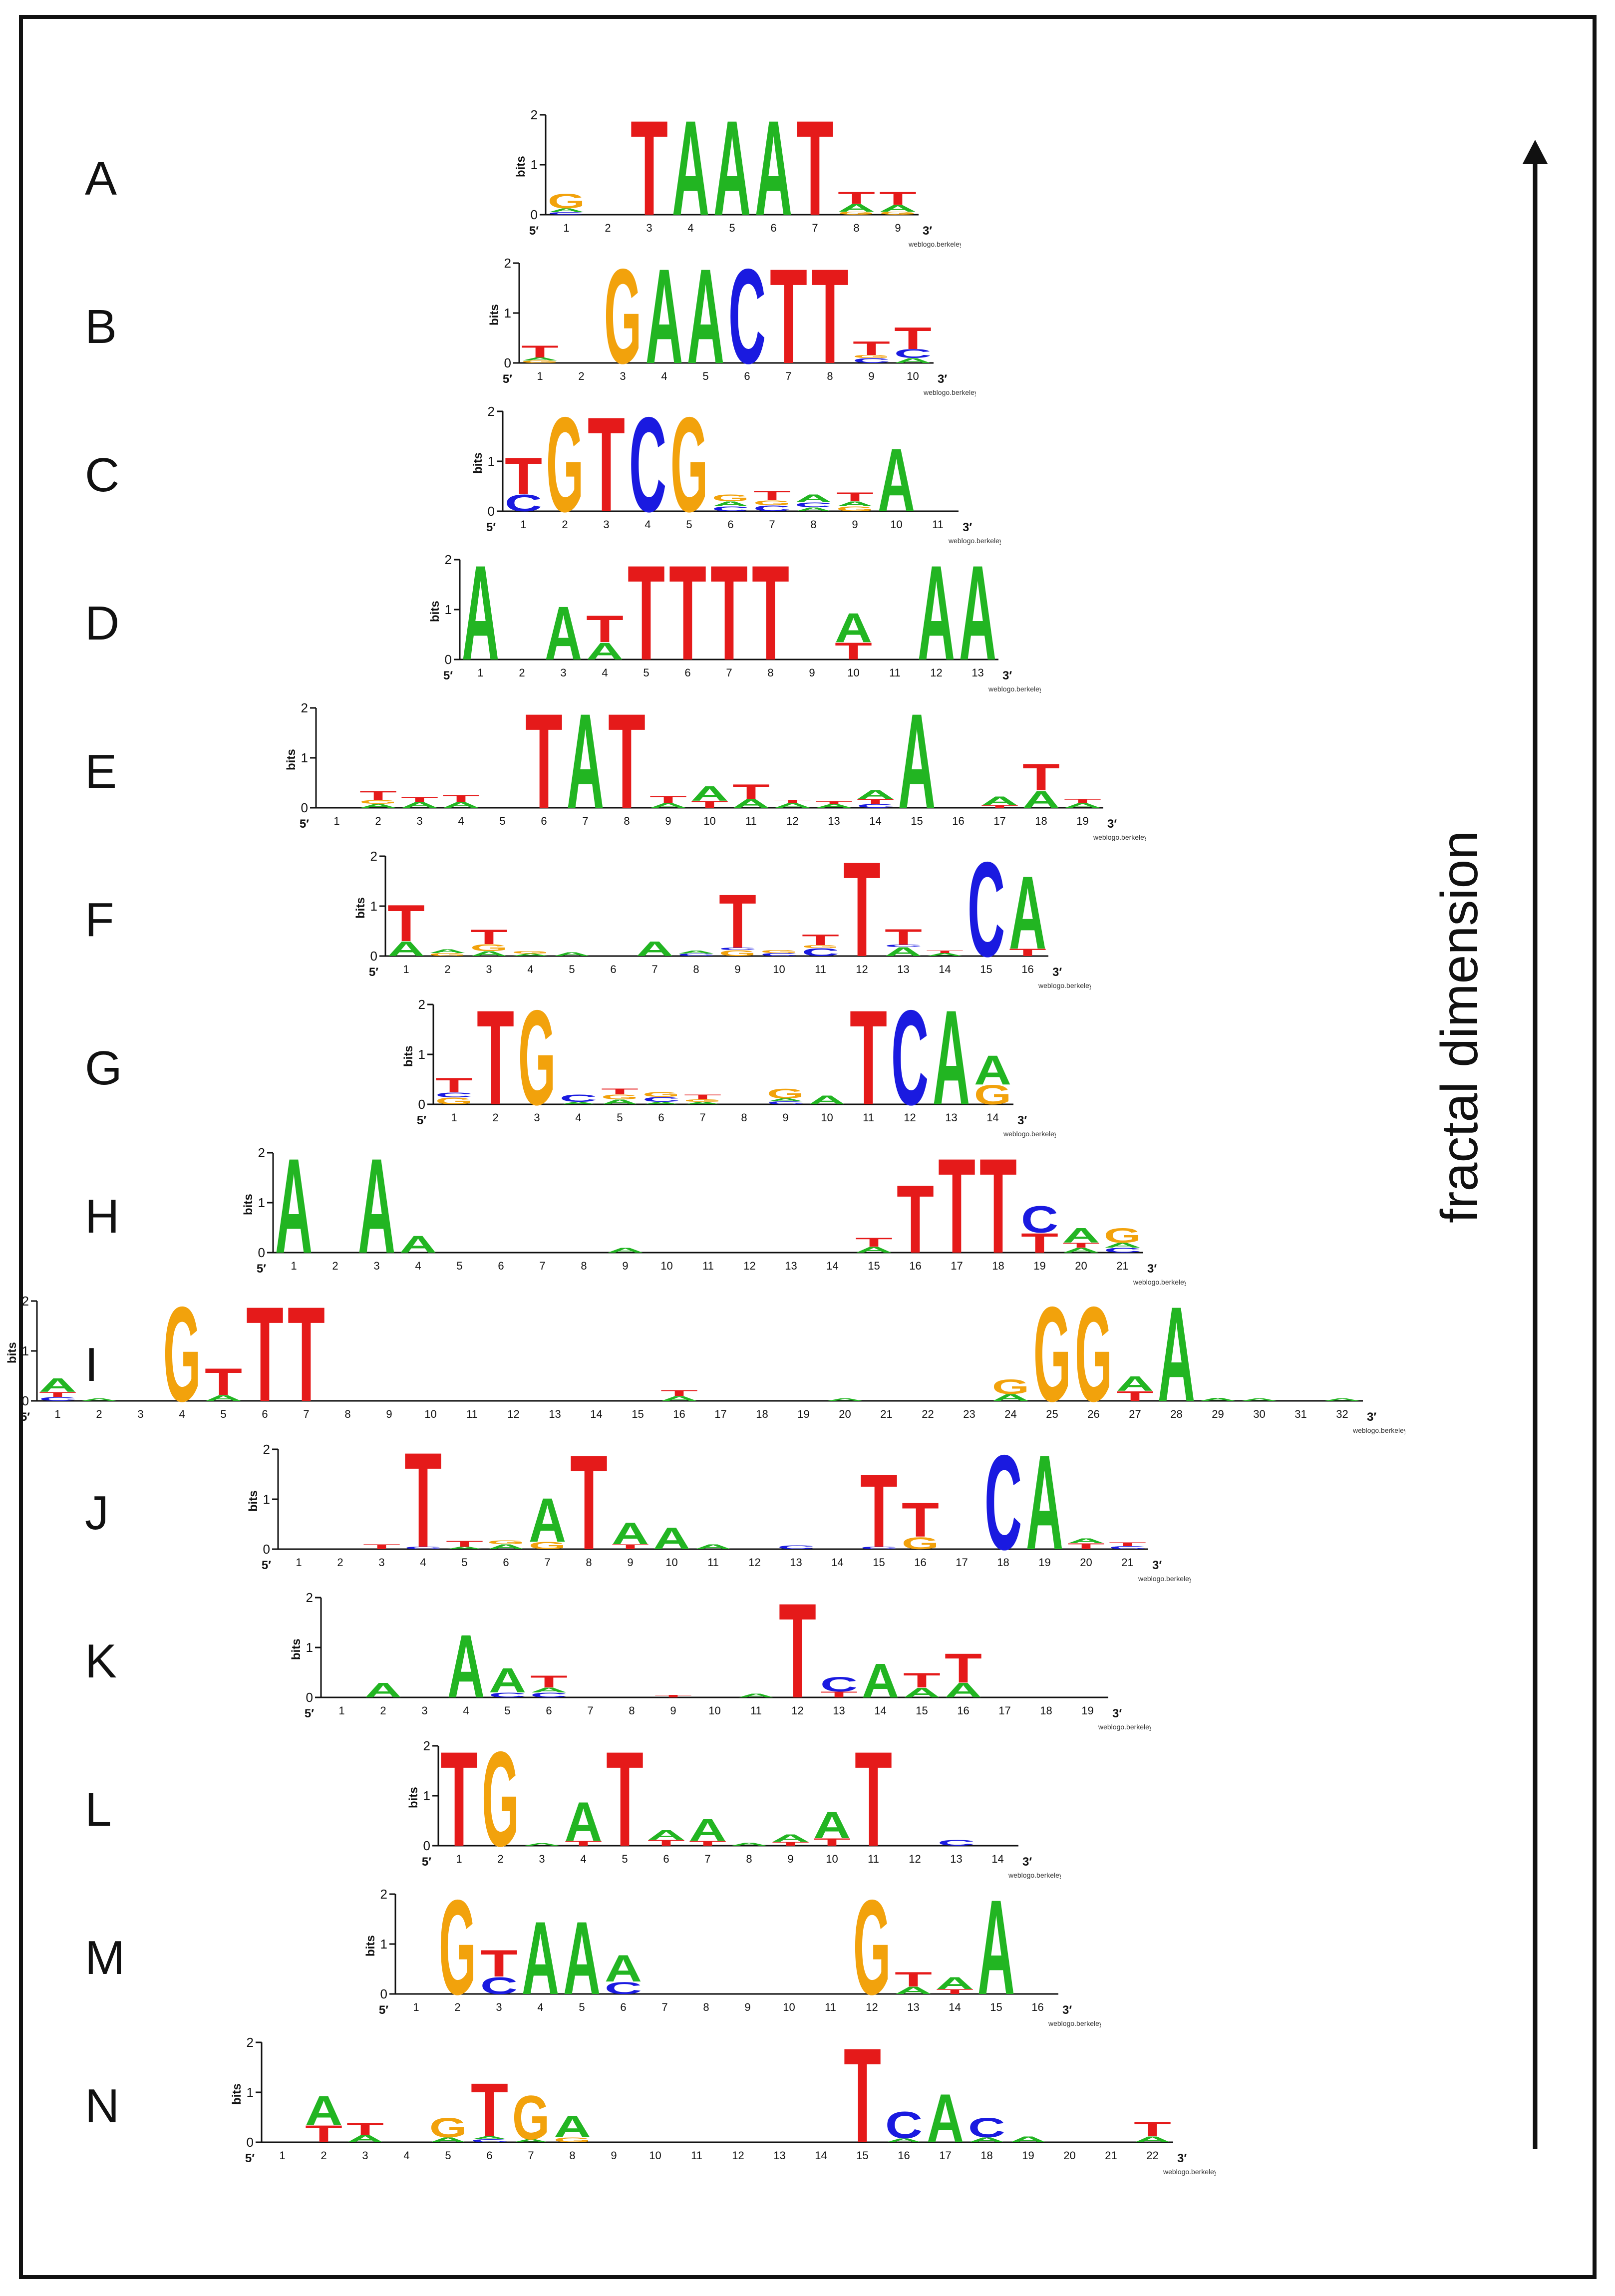 This screenshot has width=1615, height=2296. I want to click on position-number: 16, so click(958, 821).